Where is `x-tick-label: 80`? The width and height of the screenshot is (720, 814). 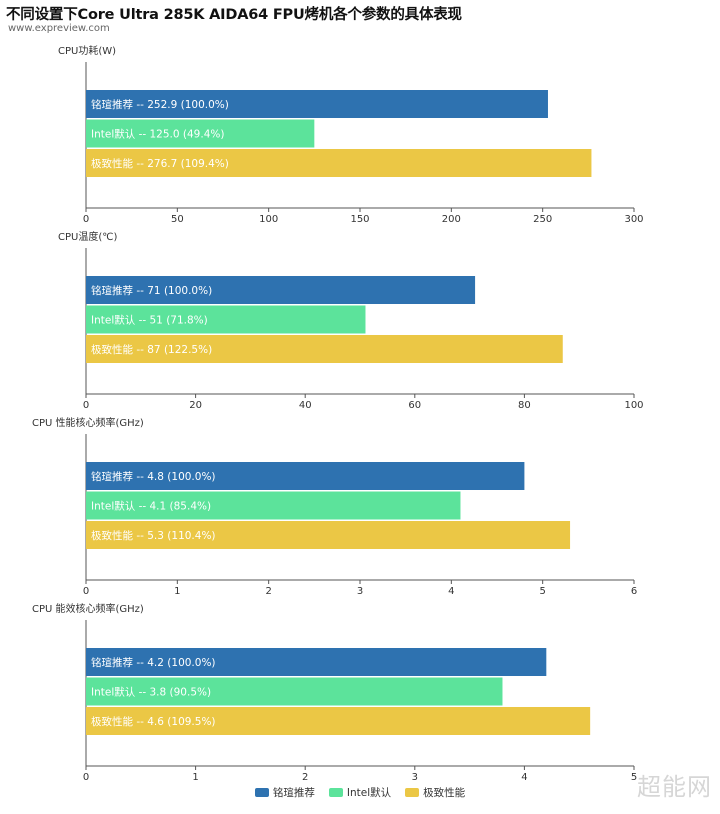
x-tick-label: 80 is located at coordinates (524, 405).